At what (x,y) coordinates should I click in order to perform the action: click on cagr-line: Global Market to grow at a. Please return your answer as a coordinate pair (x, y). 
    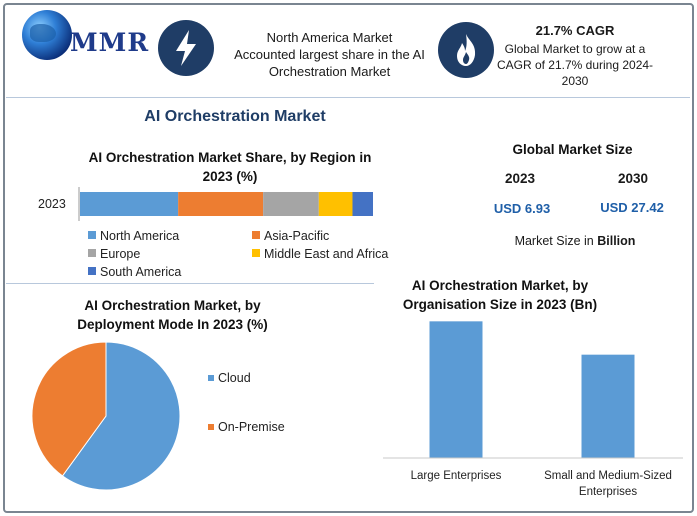
    Looking at the image, I should click on (575, 49).